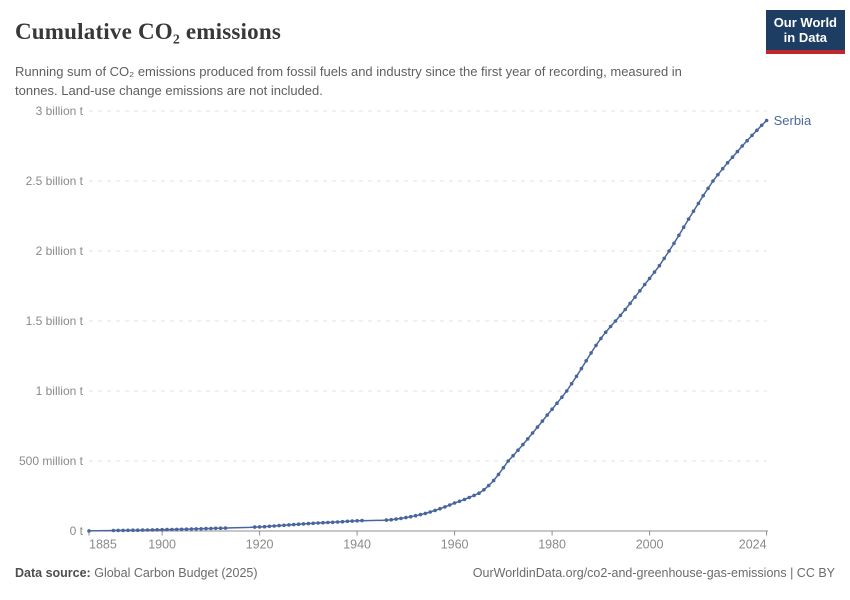  Describe the element at coordinates (805, 32) in the screenshot. I see `owid-logo: Our World in Data` at that location.